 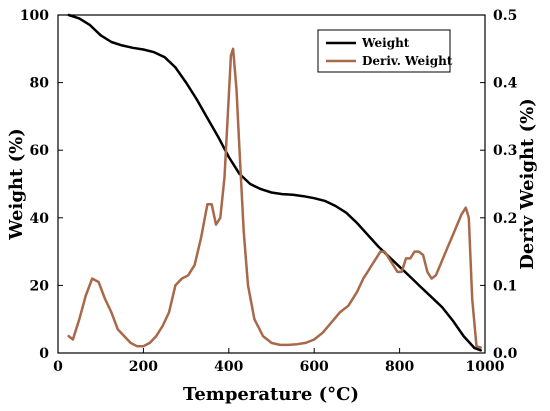 What do you see at coordinates (385, 43) in the screenshot?
I see `legend-label-weight: Weight` at bounding box center [385, 43].